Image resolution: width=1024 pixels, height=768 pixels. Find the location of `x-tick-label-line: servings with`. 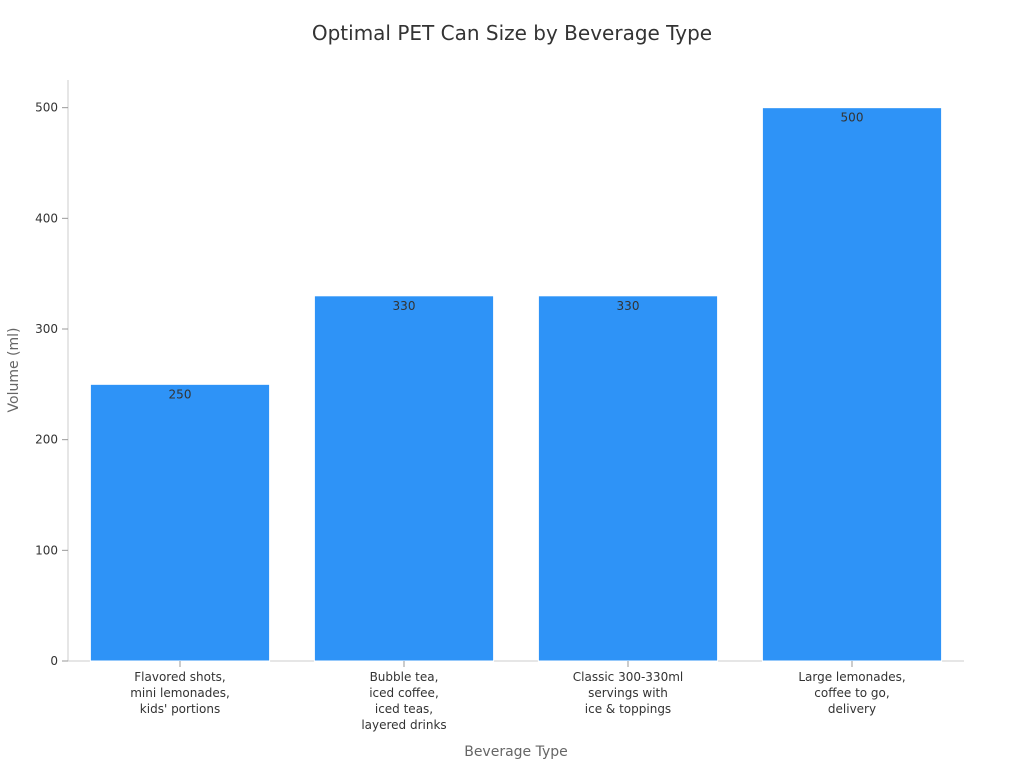

x-tick-label-line: servings with is located at coordinates (628, 693).